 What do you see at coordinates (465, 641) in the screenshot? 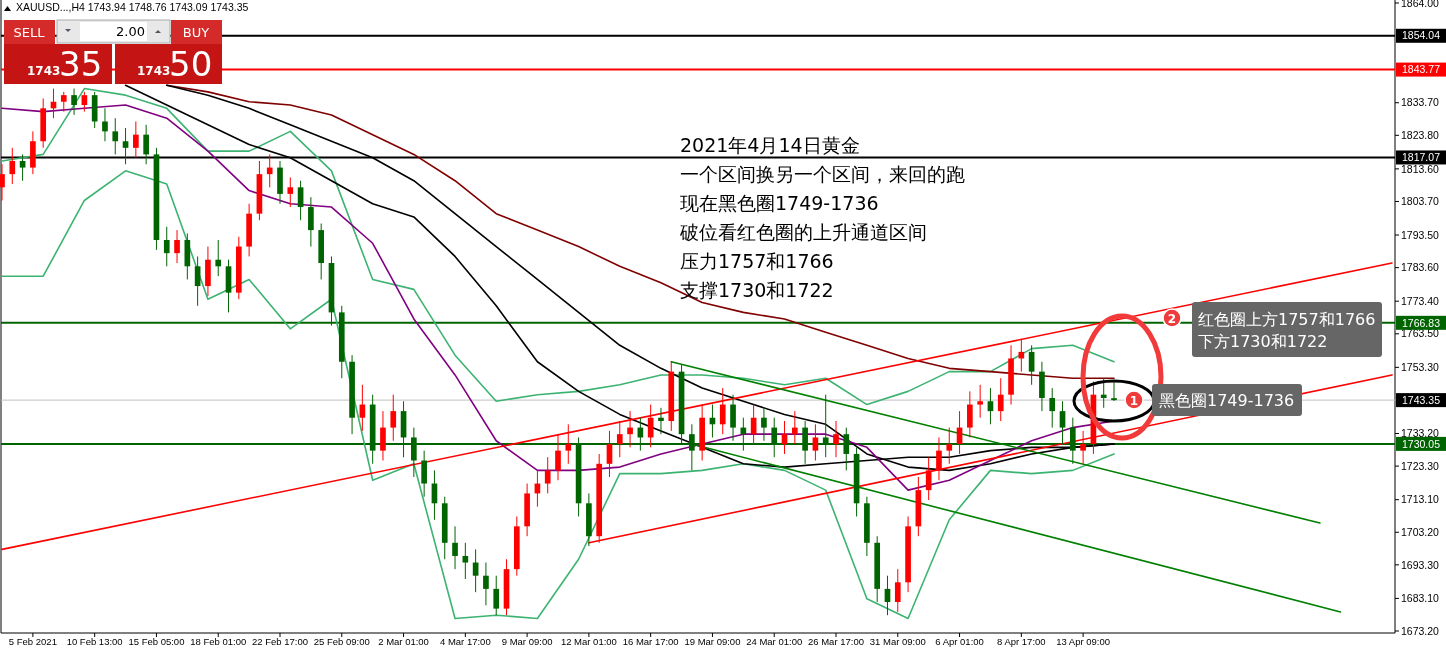
I see `x-tick-label: 4 Mar 17:00` at bounding box center [465, 641].